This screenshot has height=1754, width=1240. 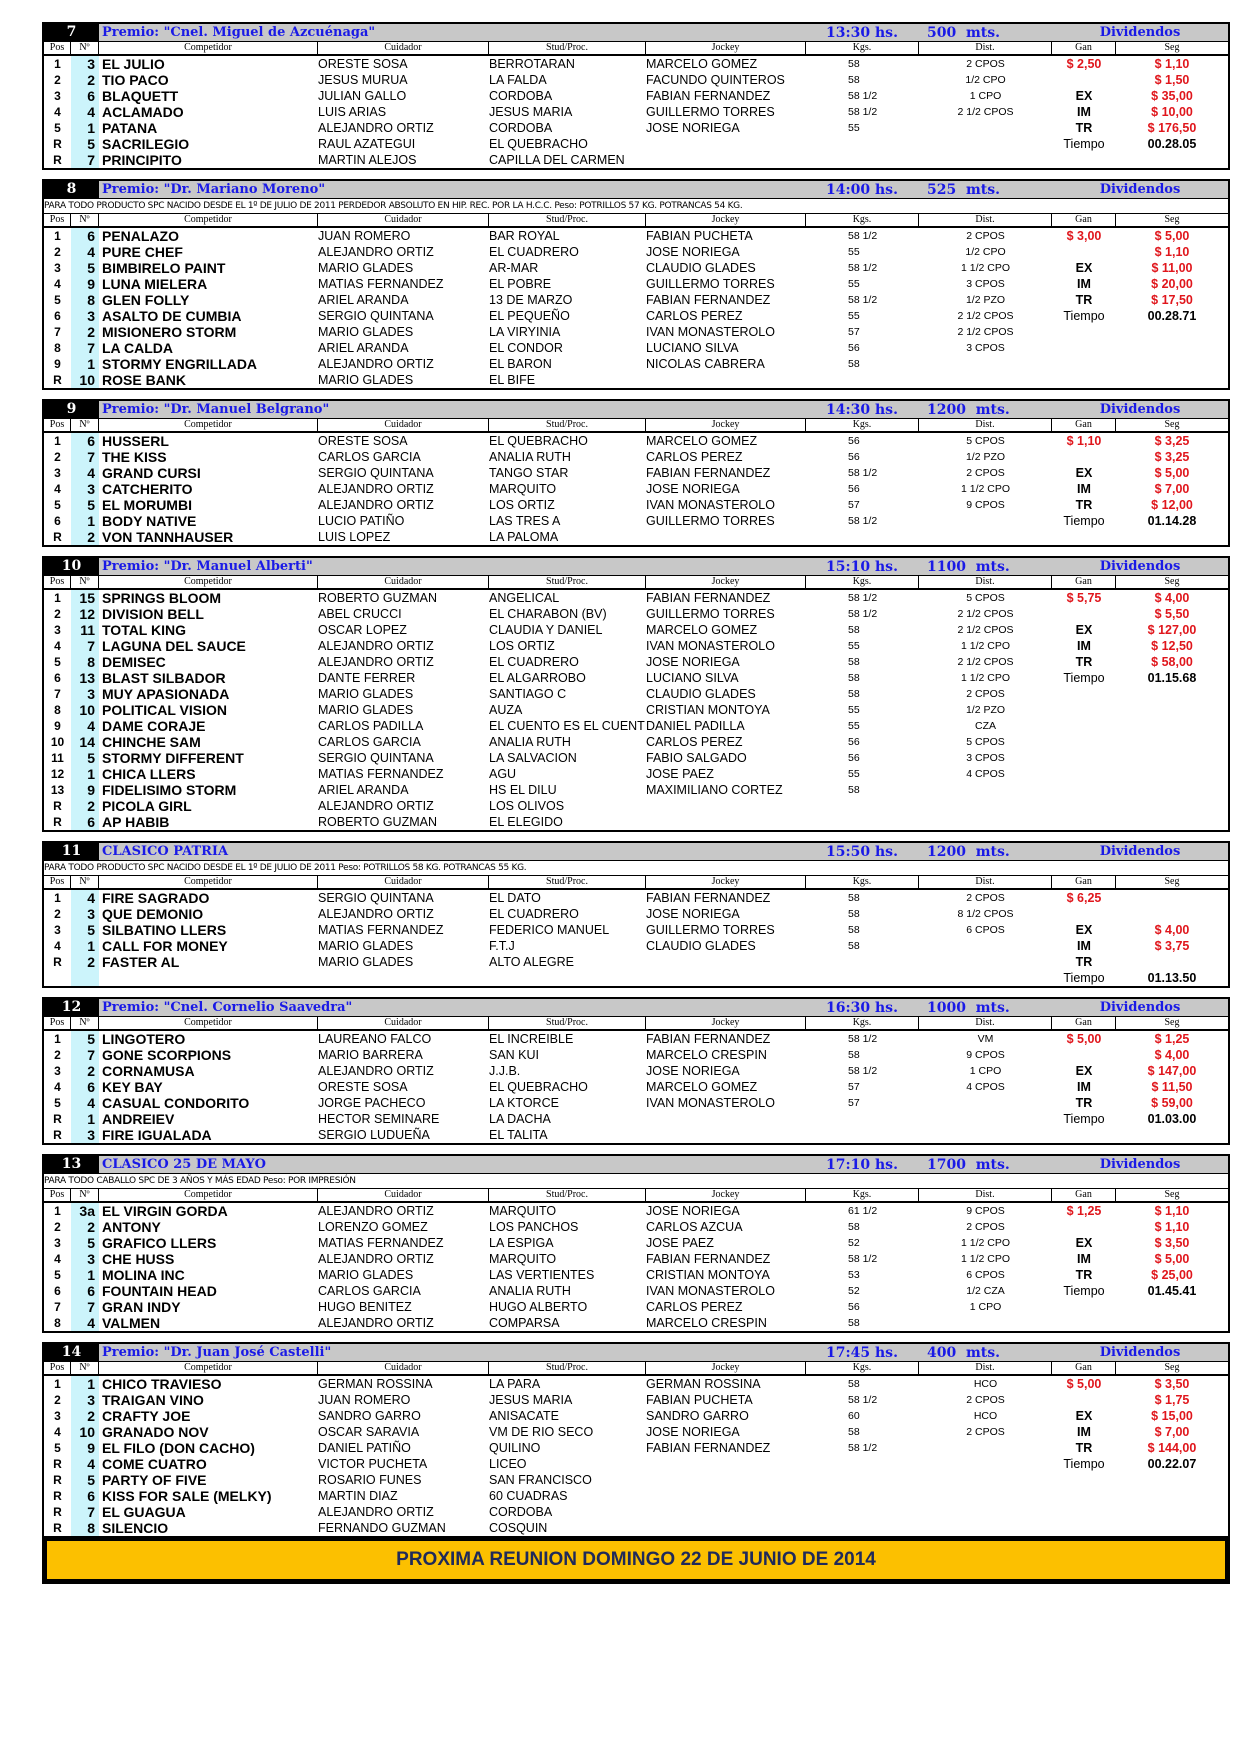 What do you see at coordinates (502, 946) in the screenshot?
I see `stud: F.T.J` at bounding box center [502, 946].